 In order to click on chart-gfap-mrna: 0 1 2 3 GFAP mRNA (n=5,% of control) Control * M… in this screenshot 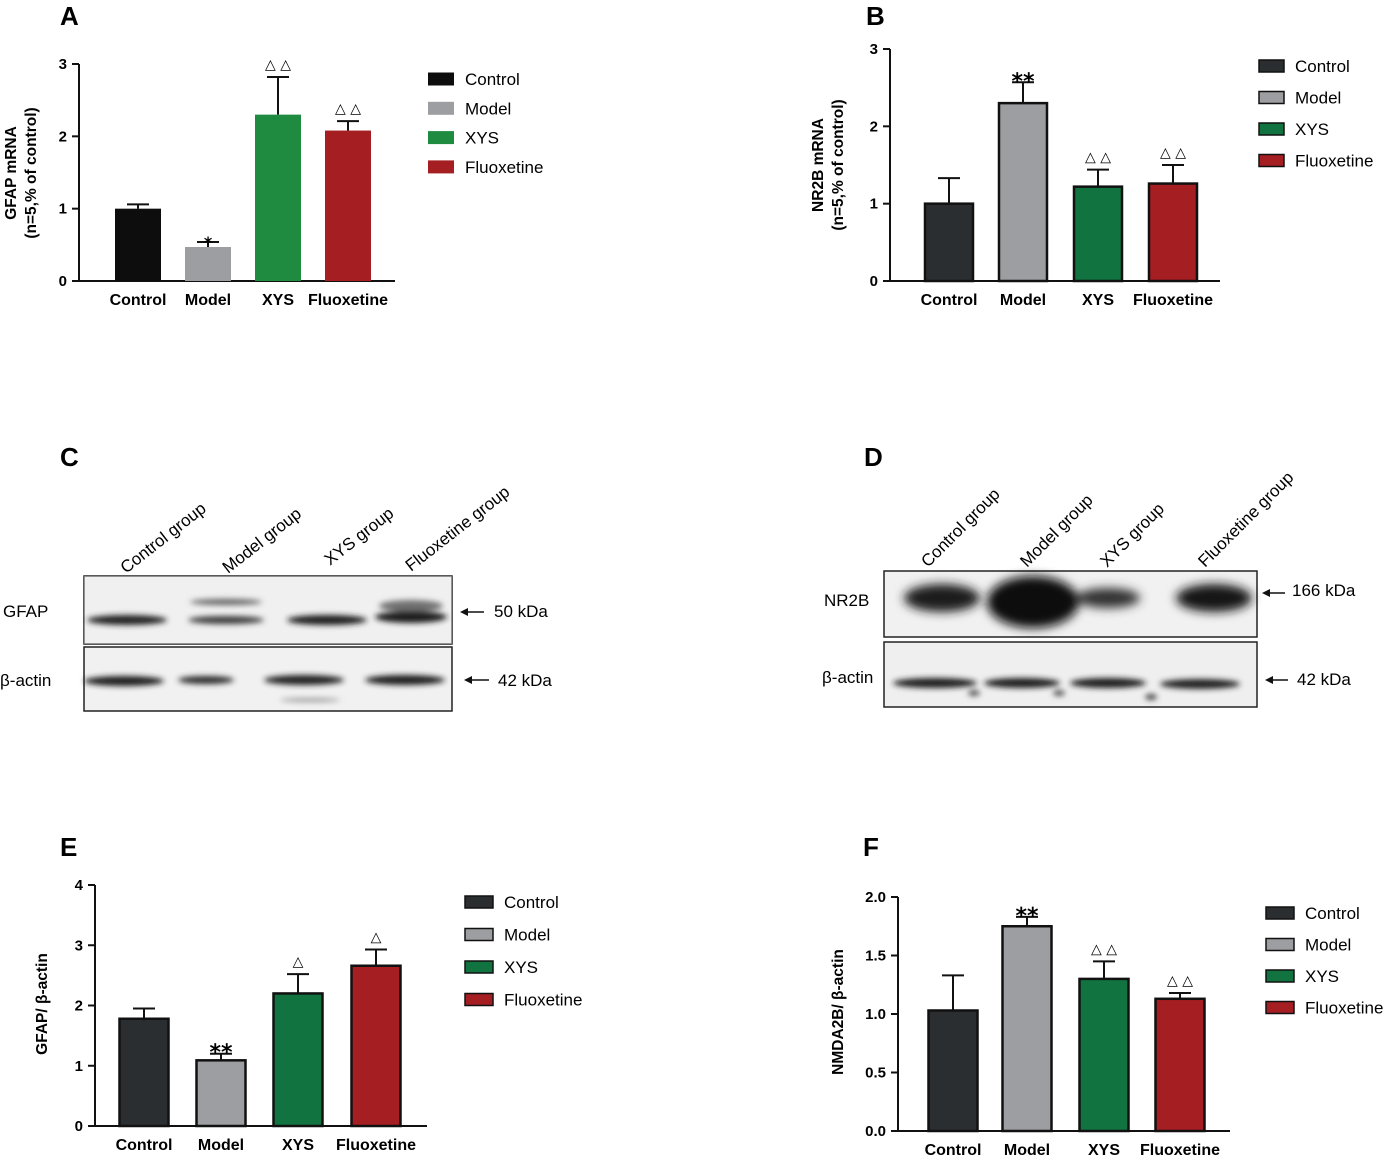, I will do `click(273, 182)`.